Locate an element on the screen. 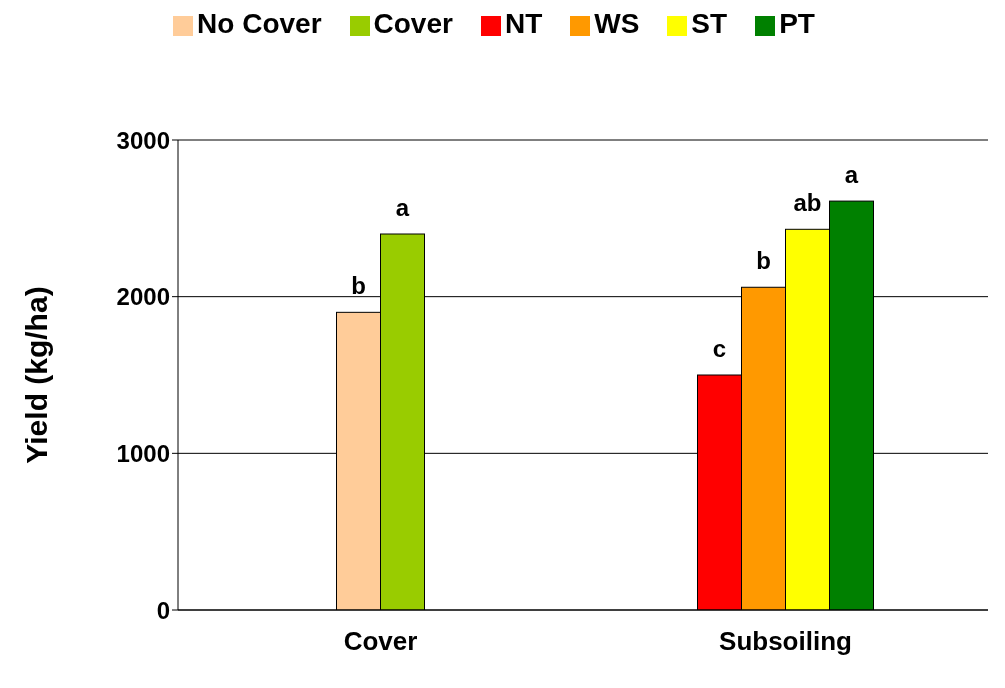 The image size is (1005, 688). legend-label: No Cover is located at coordinates (259, 23).